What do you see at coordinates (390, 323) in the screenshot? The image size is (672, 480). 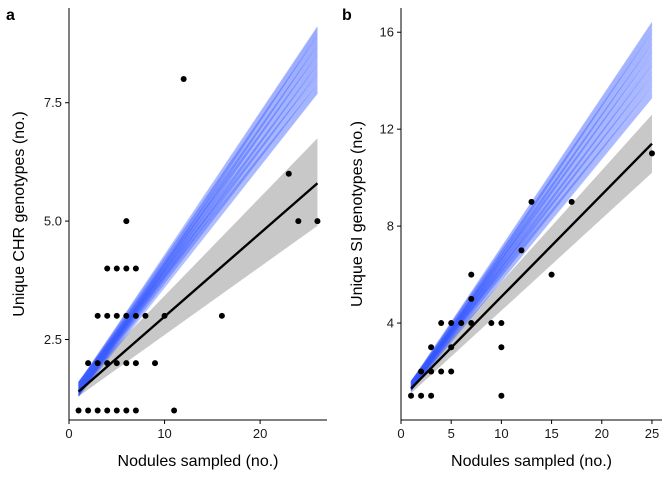 I see `b-y-tick-label: 4` at bounding box center [390, 323].